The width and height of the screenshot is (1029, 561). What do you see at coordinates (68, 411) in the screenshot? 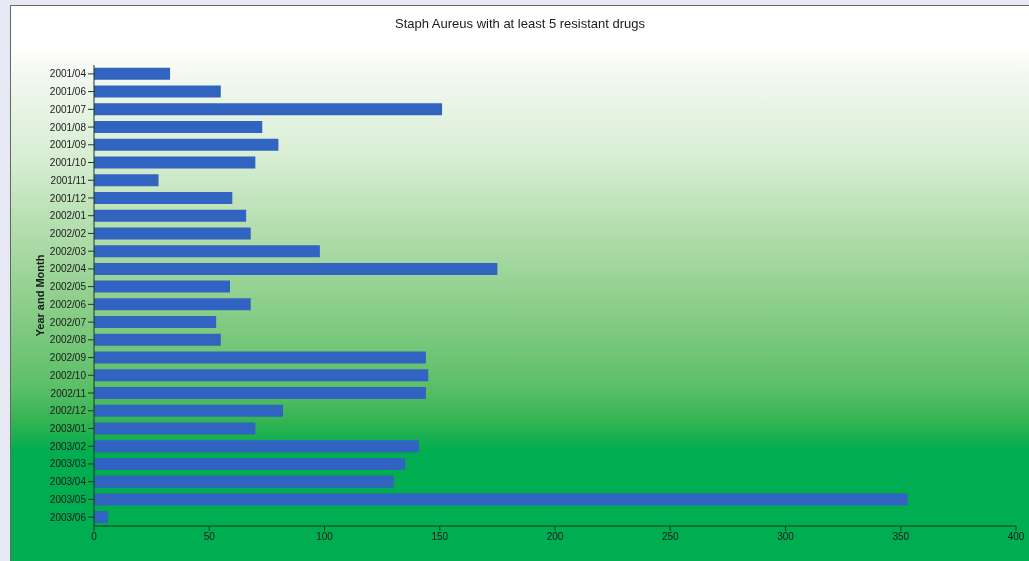
I see `y-tick-label: 2002/12` at bounding box center [68, 411].